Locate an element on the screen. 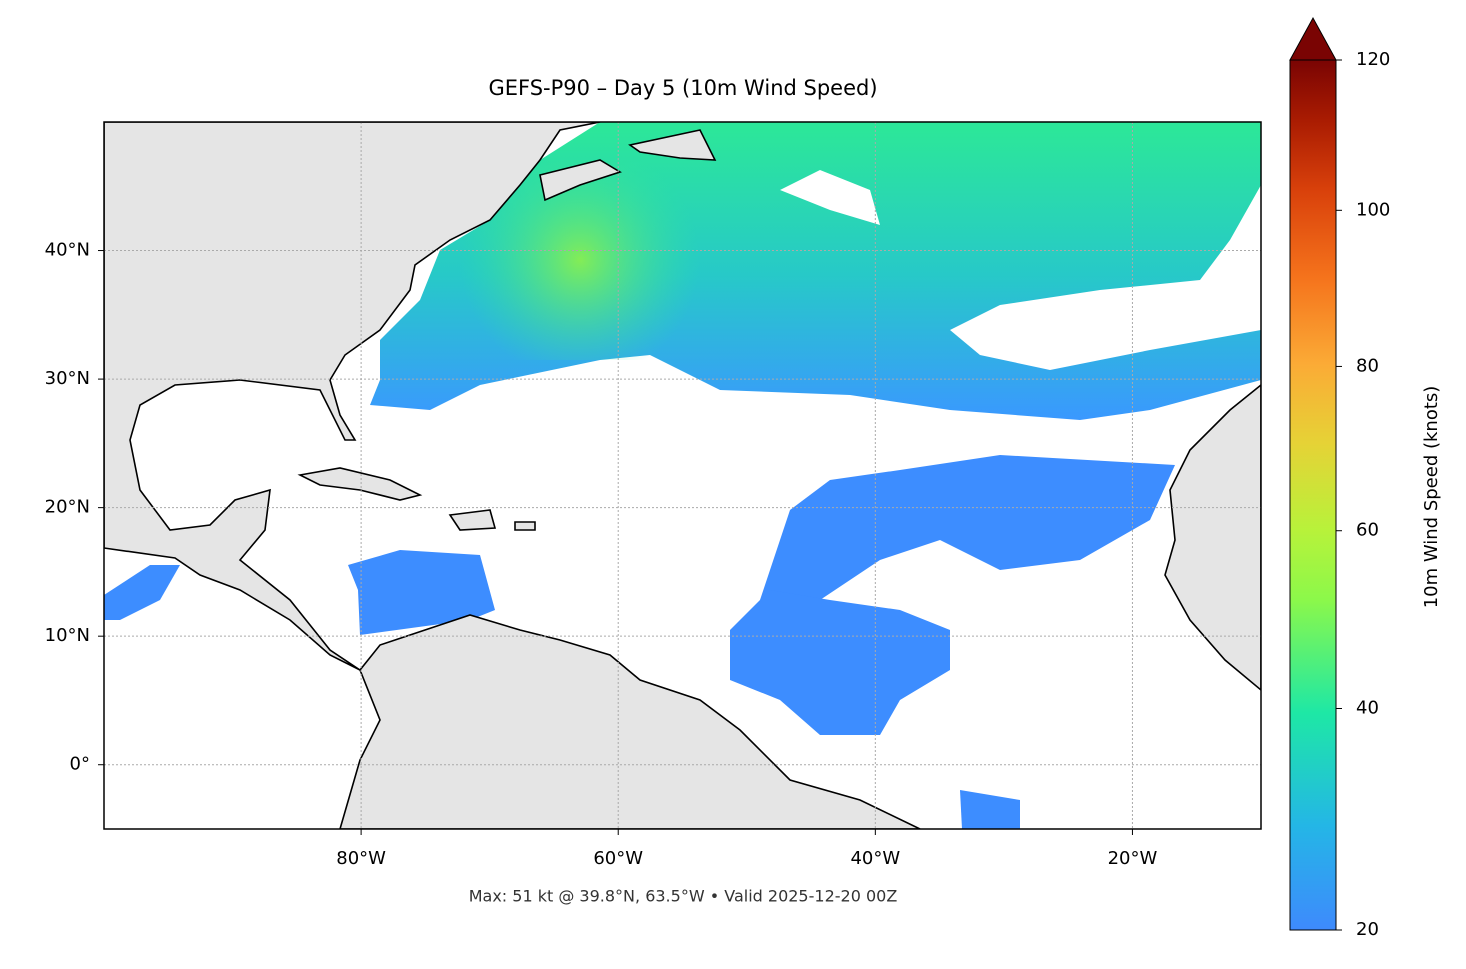 This screenshot has height=969, width=1466. colorbar-tick-label: 40 is located at coordinates (1367, 707).